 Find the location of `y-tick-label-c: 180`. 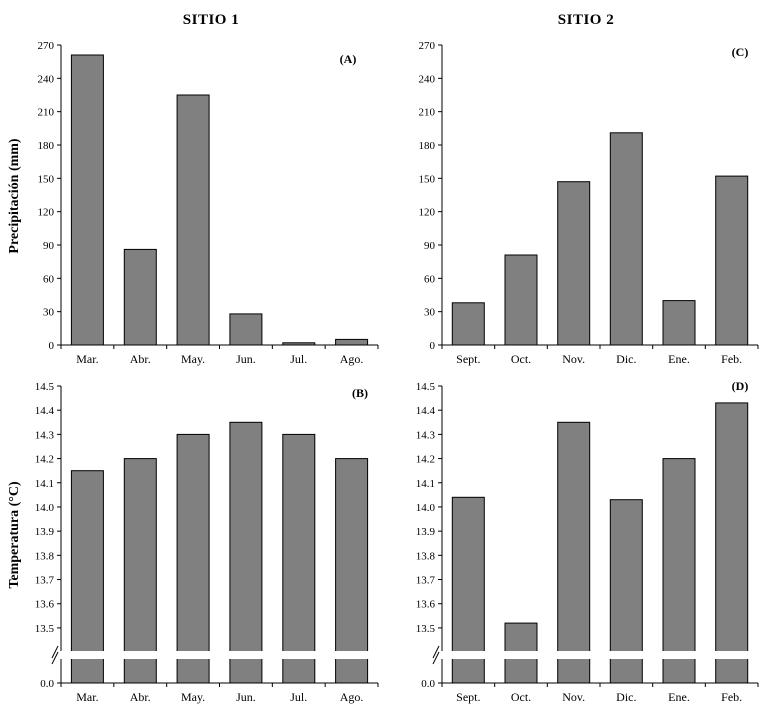

y-tick-label-c: 180 is located at coordinates (427, 146).